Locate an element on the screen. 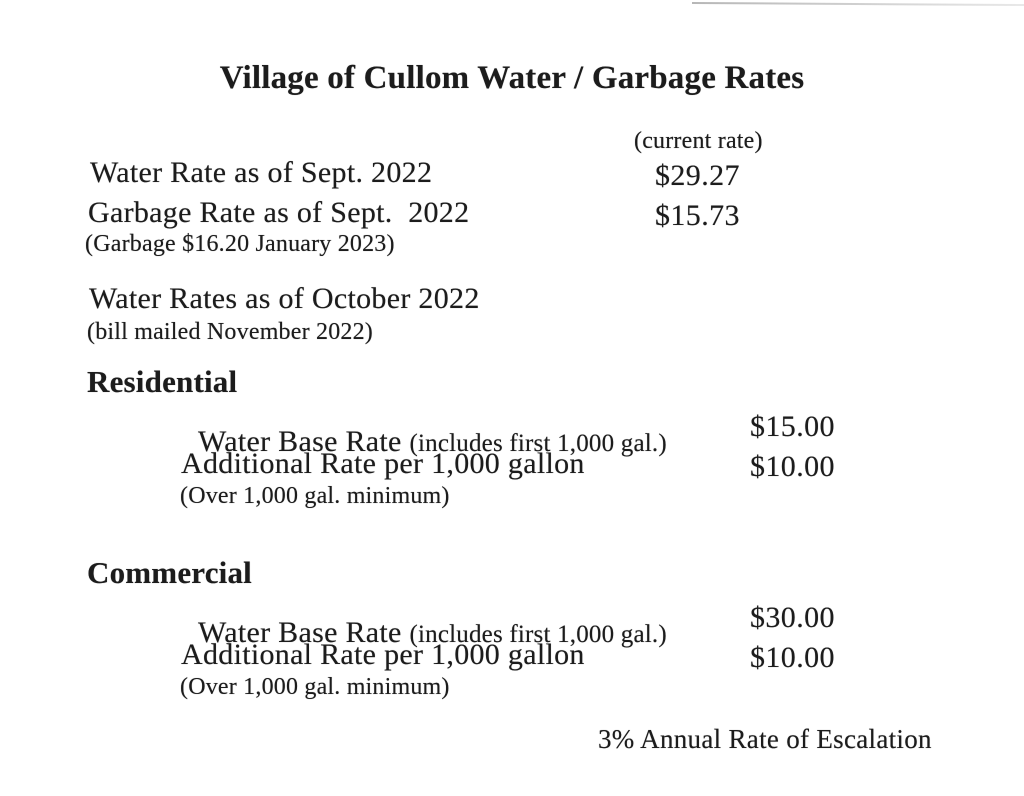 The image size is (1024, 796). effective-date-heading: Water Rates as of October 2022 is located at coordinates (284, 298).